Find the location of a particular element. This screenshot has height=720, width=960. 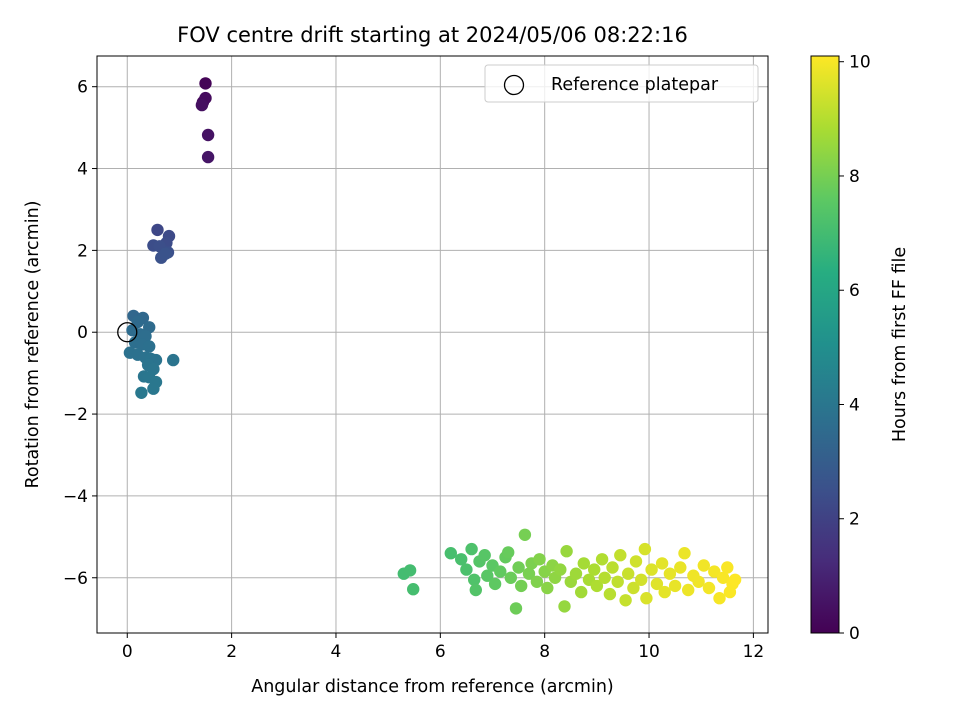

reference-marker is located at coordinates (127, 332).